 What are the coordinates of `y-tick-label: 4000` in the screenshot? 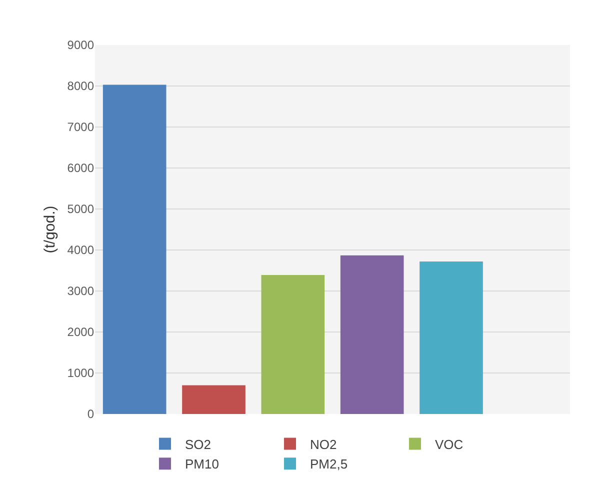 It's located at (80, 250).